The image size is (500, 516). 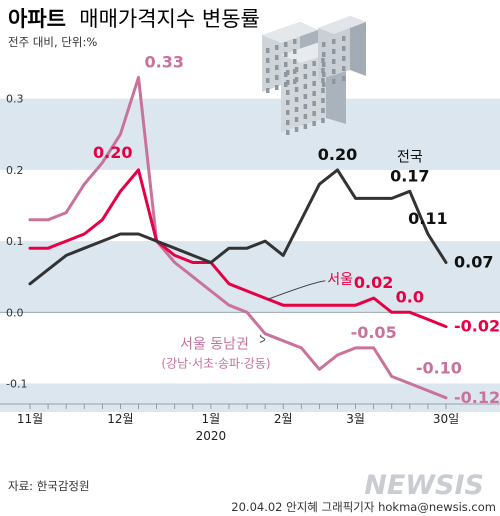 What do you see at coordinates (211, 419) in the screenshot?
I see `x-tick-label: 1월` at bounding box center [211, 419].